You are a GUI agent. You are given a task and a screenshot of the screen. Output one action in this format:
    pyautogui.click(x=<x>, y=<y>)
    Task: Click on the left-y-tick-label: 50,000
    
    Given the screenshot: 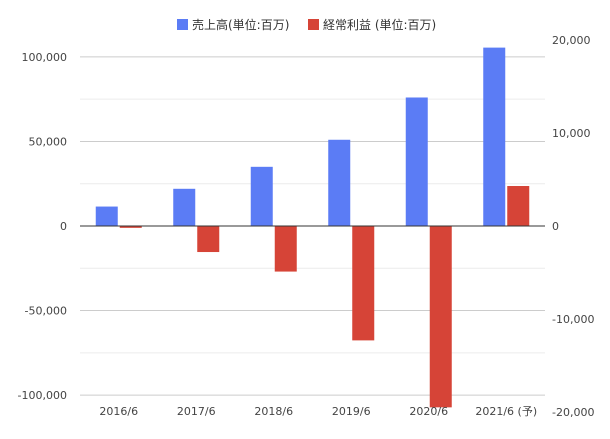 What is the action you would take?
    pyautogui.click(x=48, y=141)
    